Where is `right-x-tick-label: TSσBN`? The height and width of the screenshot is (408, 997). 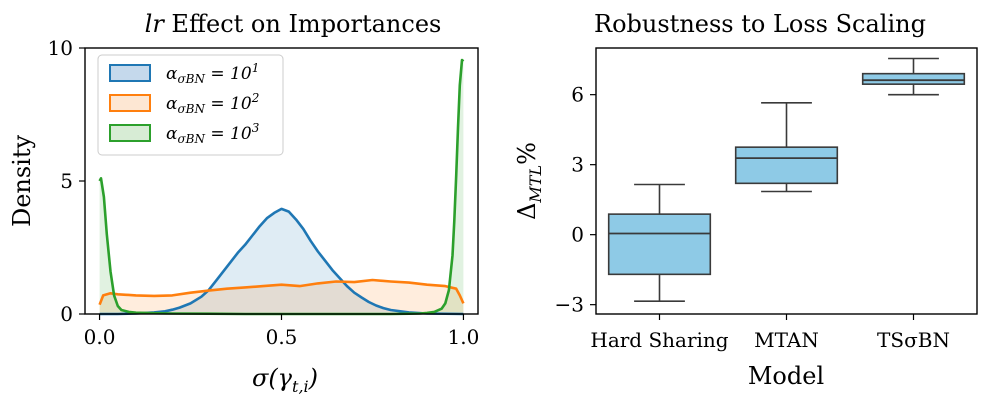 right-x-tick-label: TSσBN is located at coordinates (913, 340).